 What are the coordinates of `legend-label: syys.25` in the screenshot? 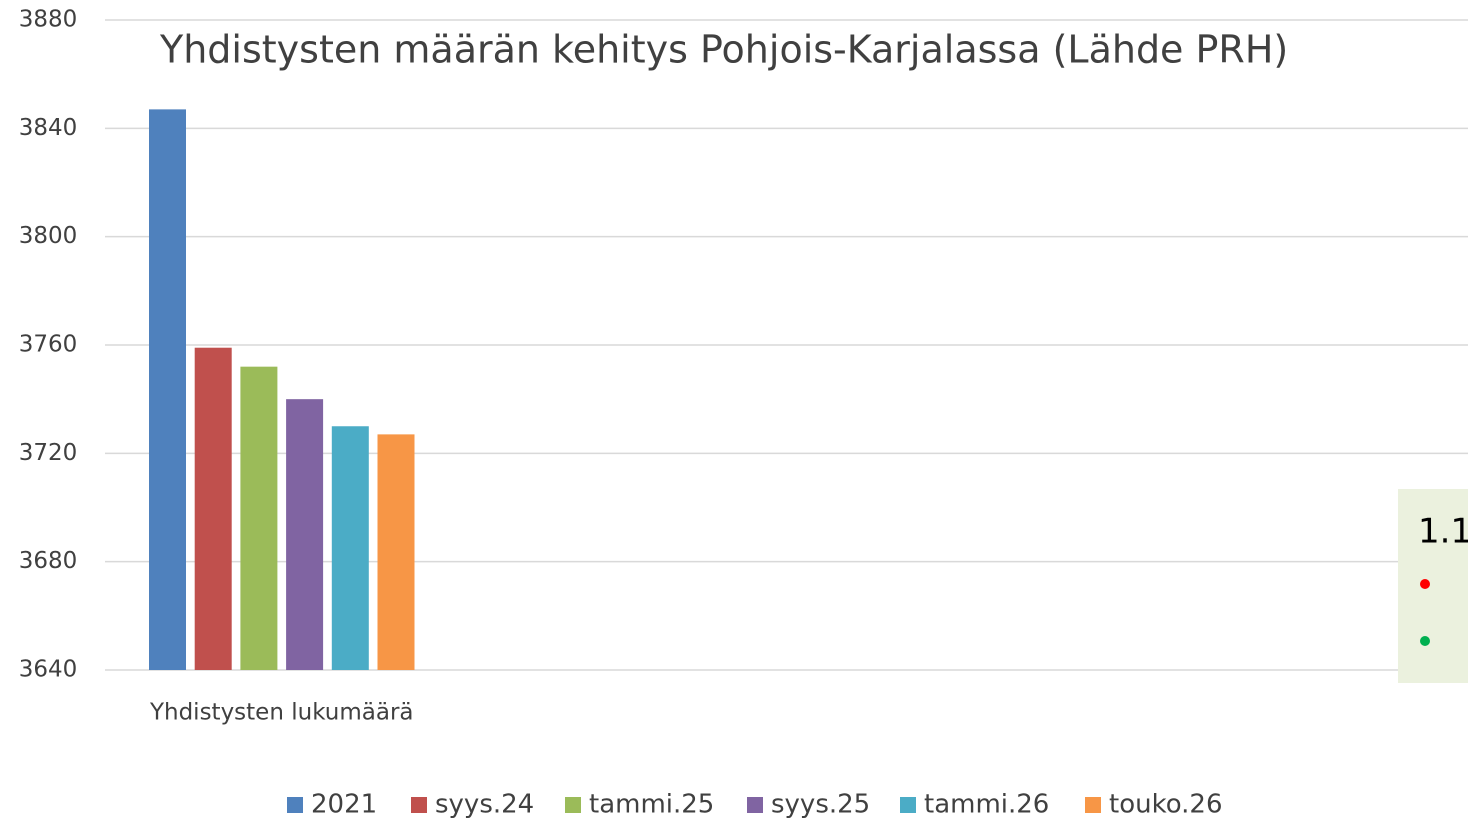 It's located at (820, 805).